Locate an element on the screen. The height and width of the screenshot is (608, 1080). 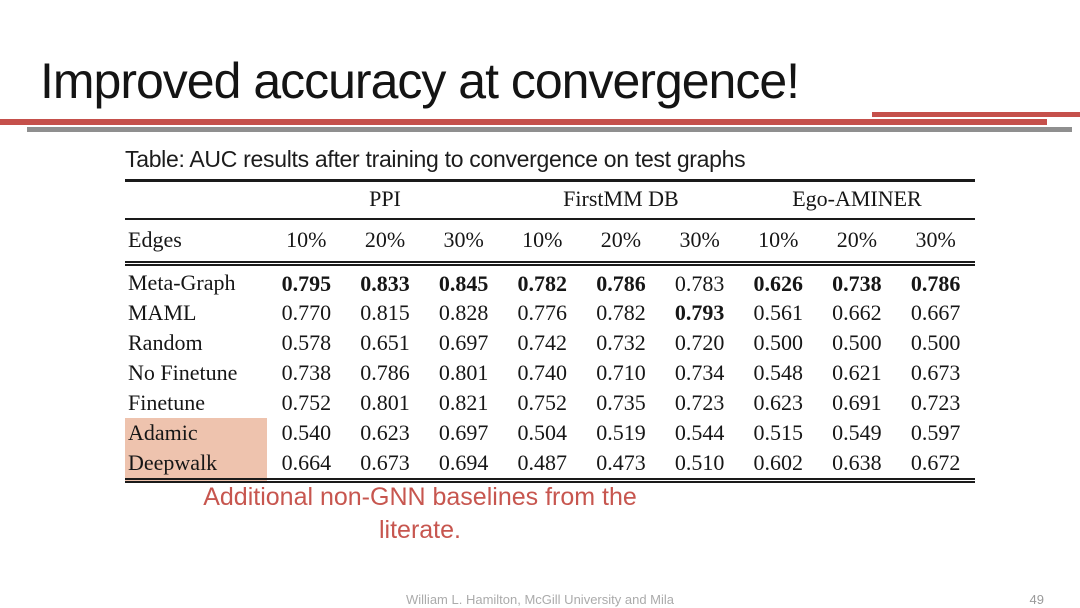
table-cell: 0.735 is located at coordinates (621, 402).